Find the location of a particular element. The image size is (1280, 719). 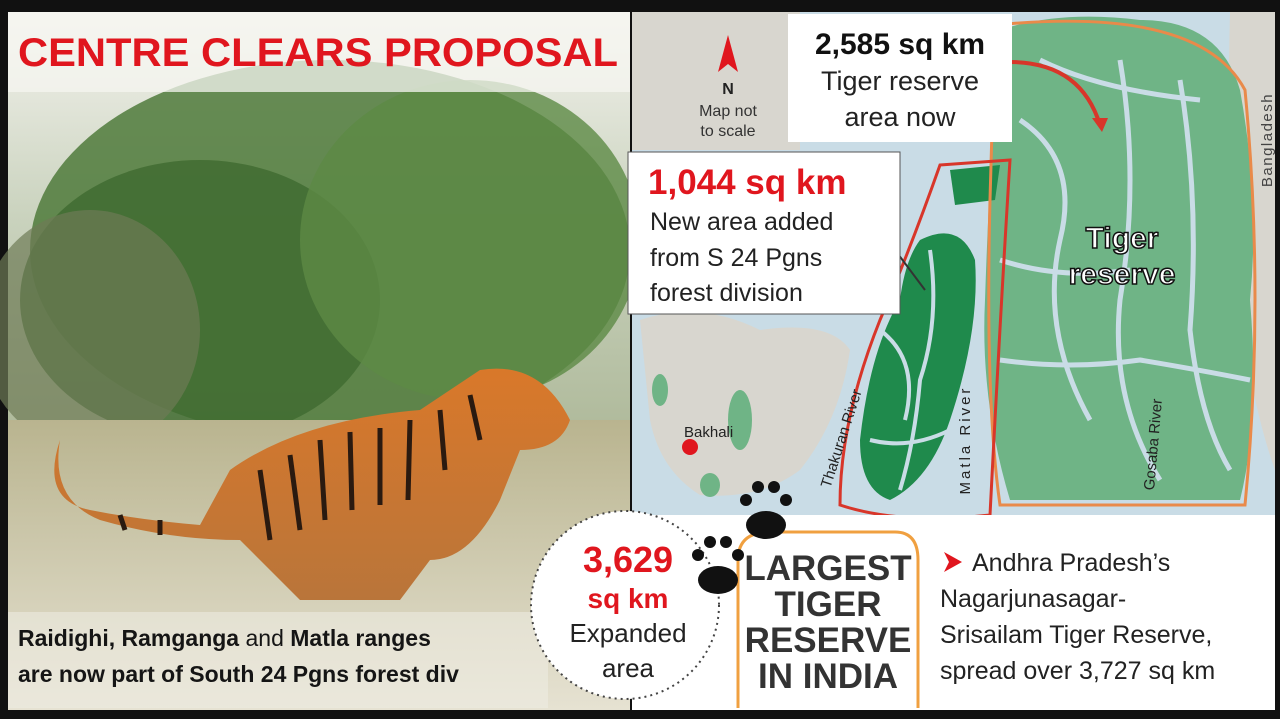

expanded-text: Expanded is located at coordinates (627, 633).